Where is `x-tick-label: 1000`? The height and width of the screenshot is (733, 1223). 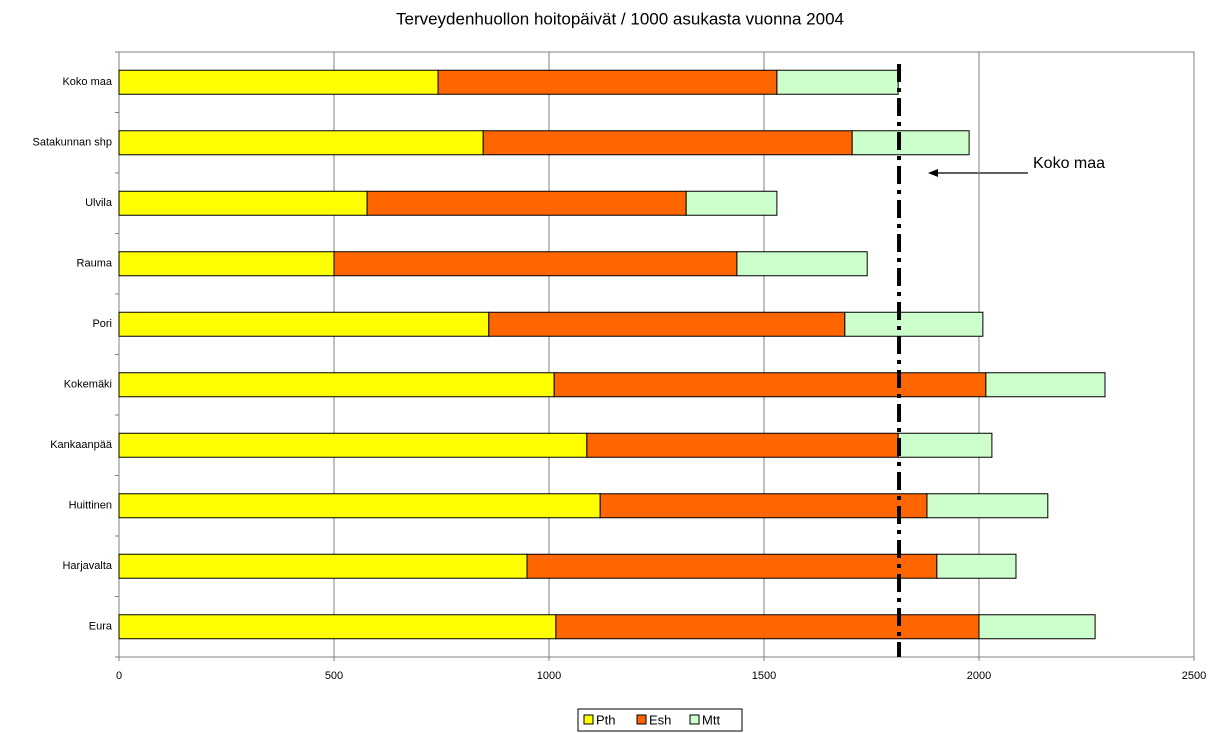
x-tick-label: 1000 is located at coordinates (549, 676).